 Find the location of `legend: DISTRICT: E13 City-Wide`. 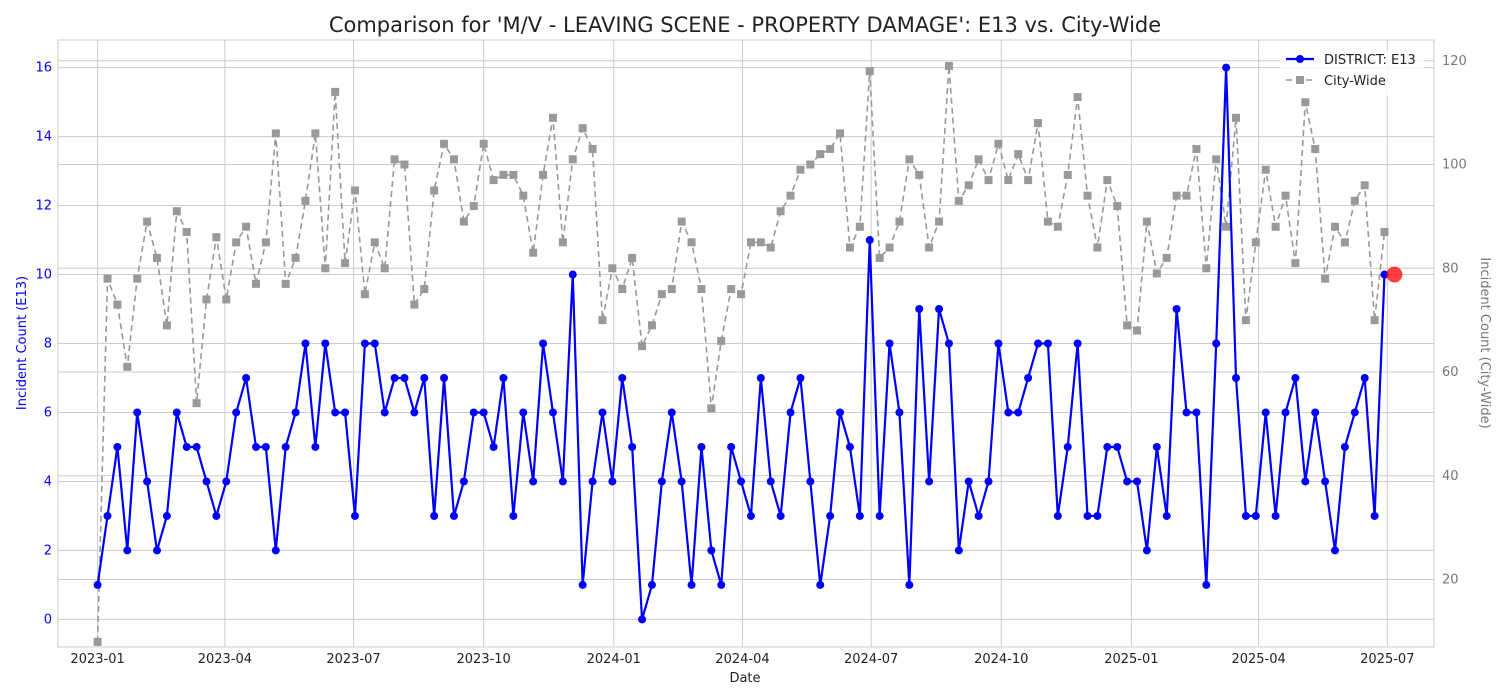

legend: DISTRICT: E13 City-Wide is located at coordinates (1352, 73).